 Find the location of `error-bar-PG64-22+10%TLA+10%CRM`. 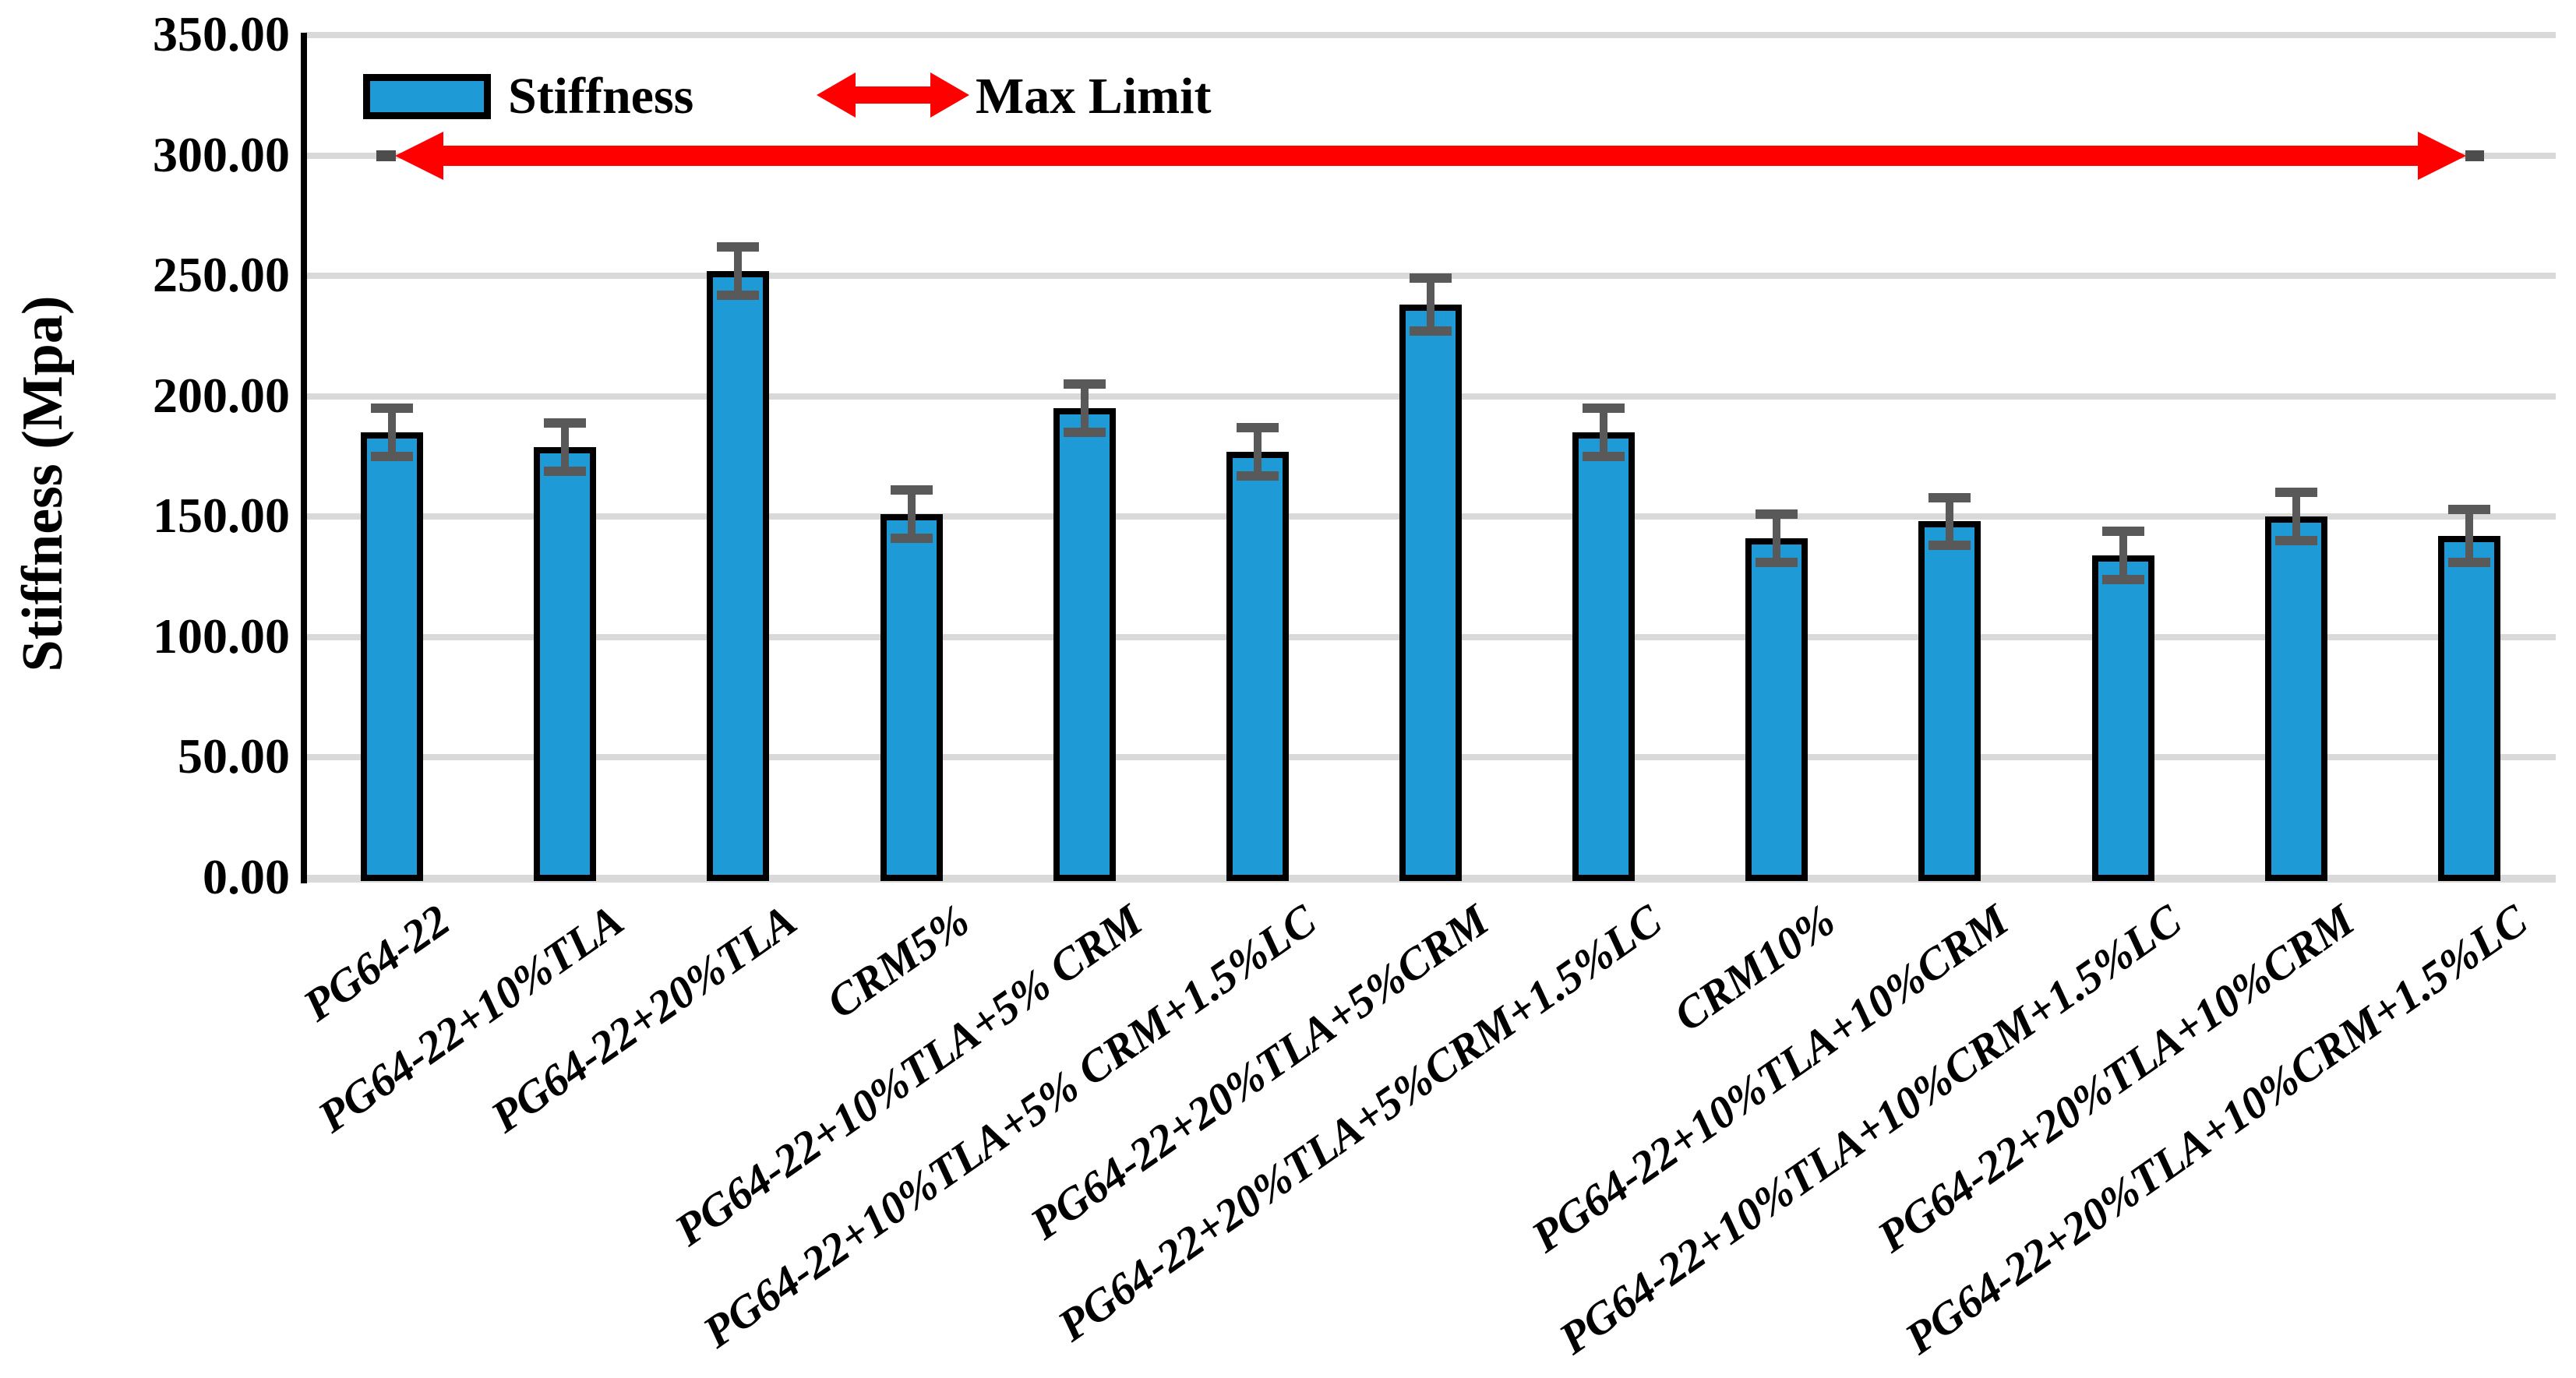

error-bar-PG64-22+10%TLA+10%CRM is located at coordinates (1950, 521).